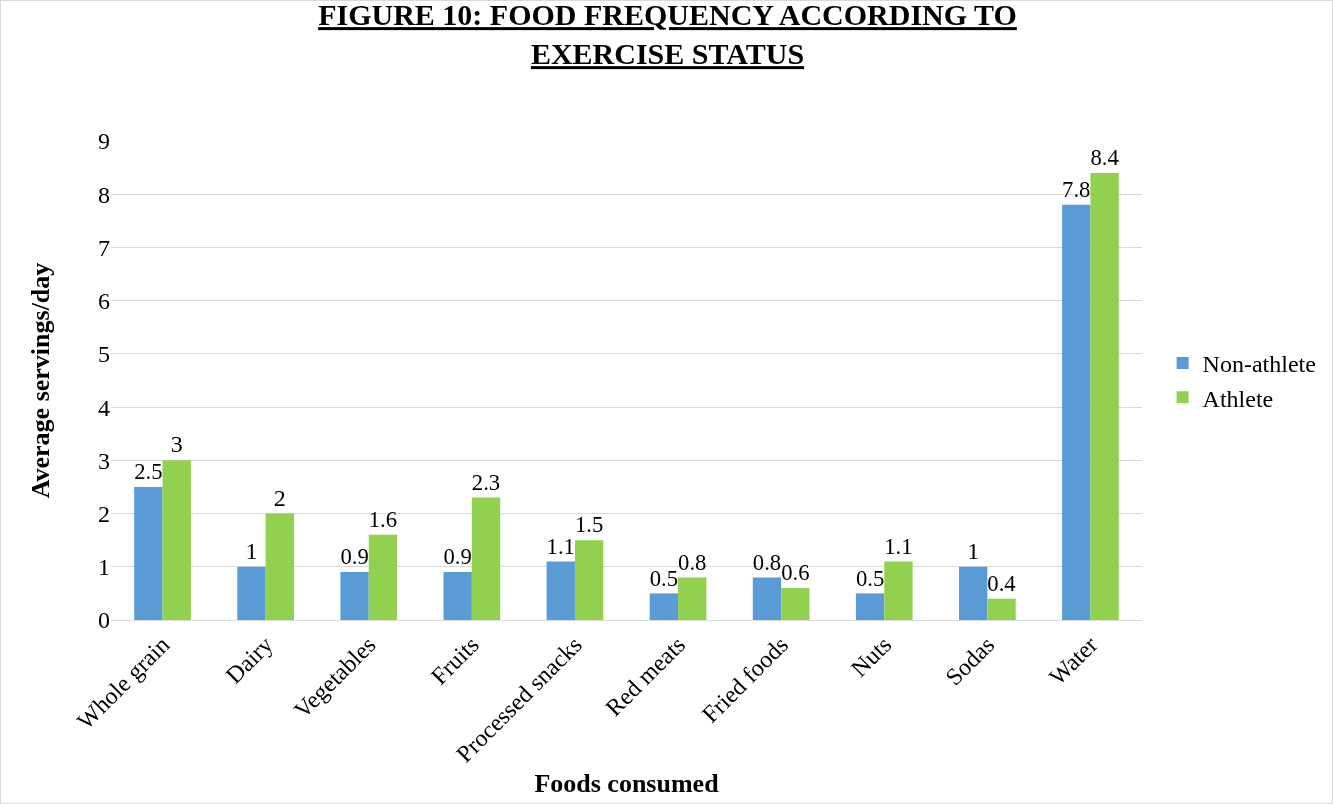 The height and width of the screenshot is (804, 1333). I want to click on data-label: 2, so click(279, 497).